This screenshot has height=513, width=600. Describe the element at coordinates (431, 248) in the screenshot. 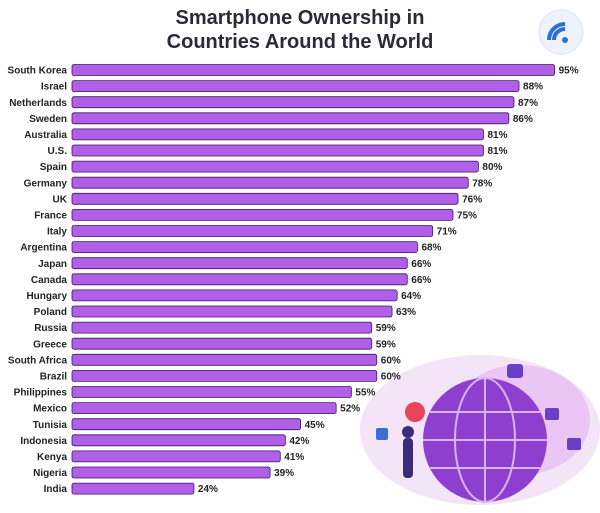

I see `value-label: 68%` at that location.